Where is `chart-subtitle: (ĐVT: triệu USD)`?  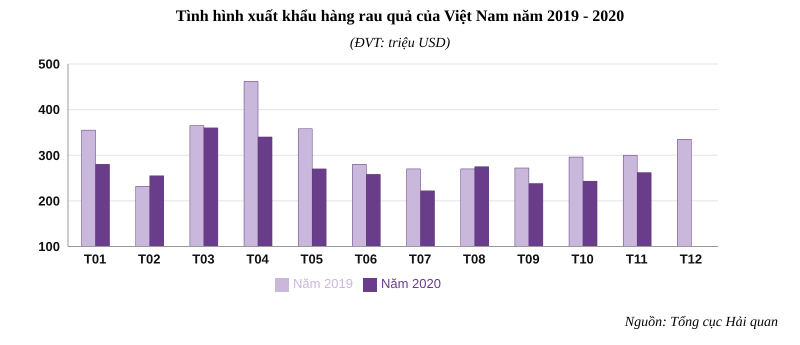
chart-subtitle: (ĐVT: triệu USD) is located at coordinates (400, 44).